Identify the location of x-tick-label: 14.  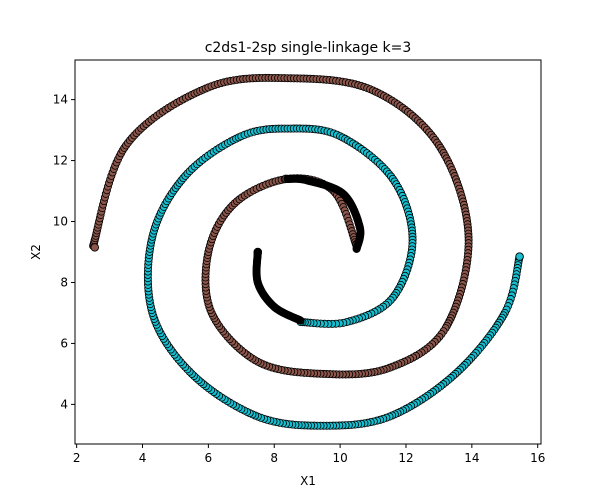
(471, 458).